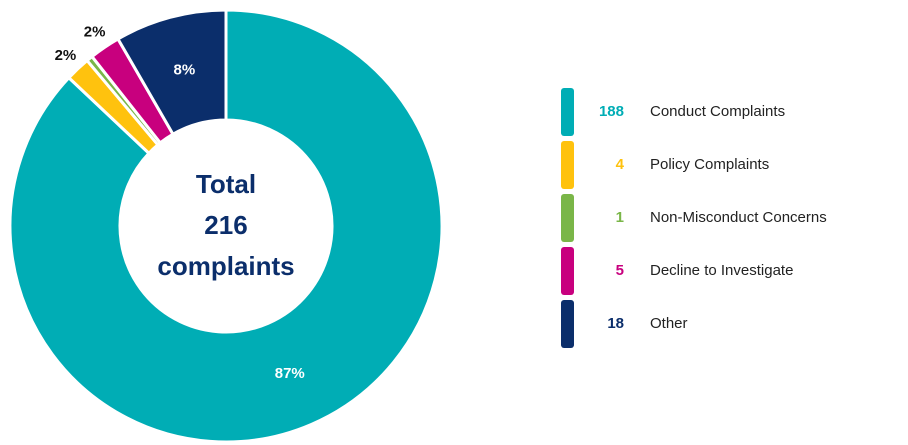 The image size is (908, 445). What do you see at coordinates (669, 323) in the screenshot?
I see `legend-label: Other` at bounding box center [669, 323].